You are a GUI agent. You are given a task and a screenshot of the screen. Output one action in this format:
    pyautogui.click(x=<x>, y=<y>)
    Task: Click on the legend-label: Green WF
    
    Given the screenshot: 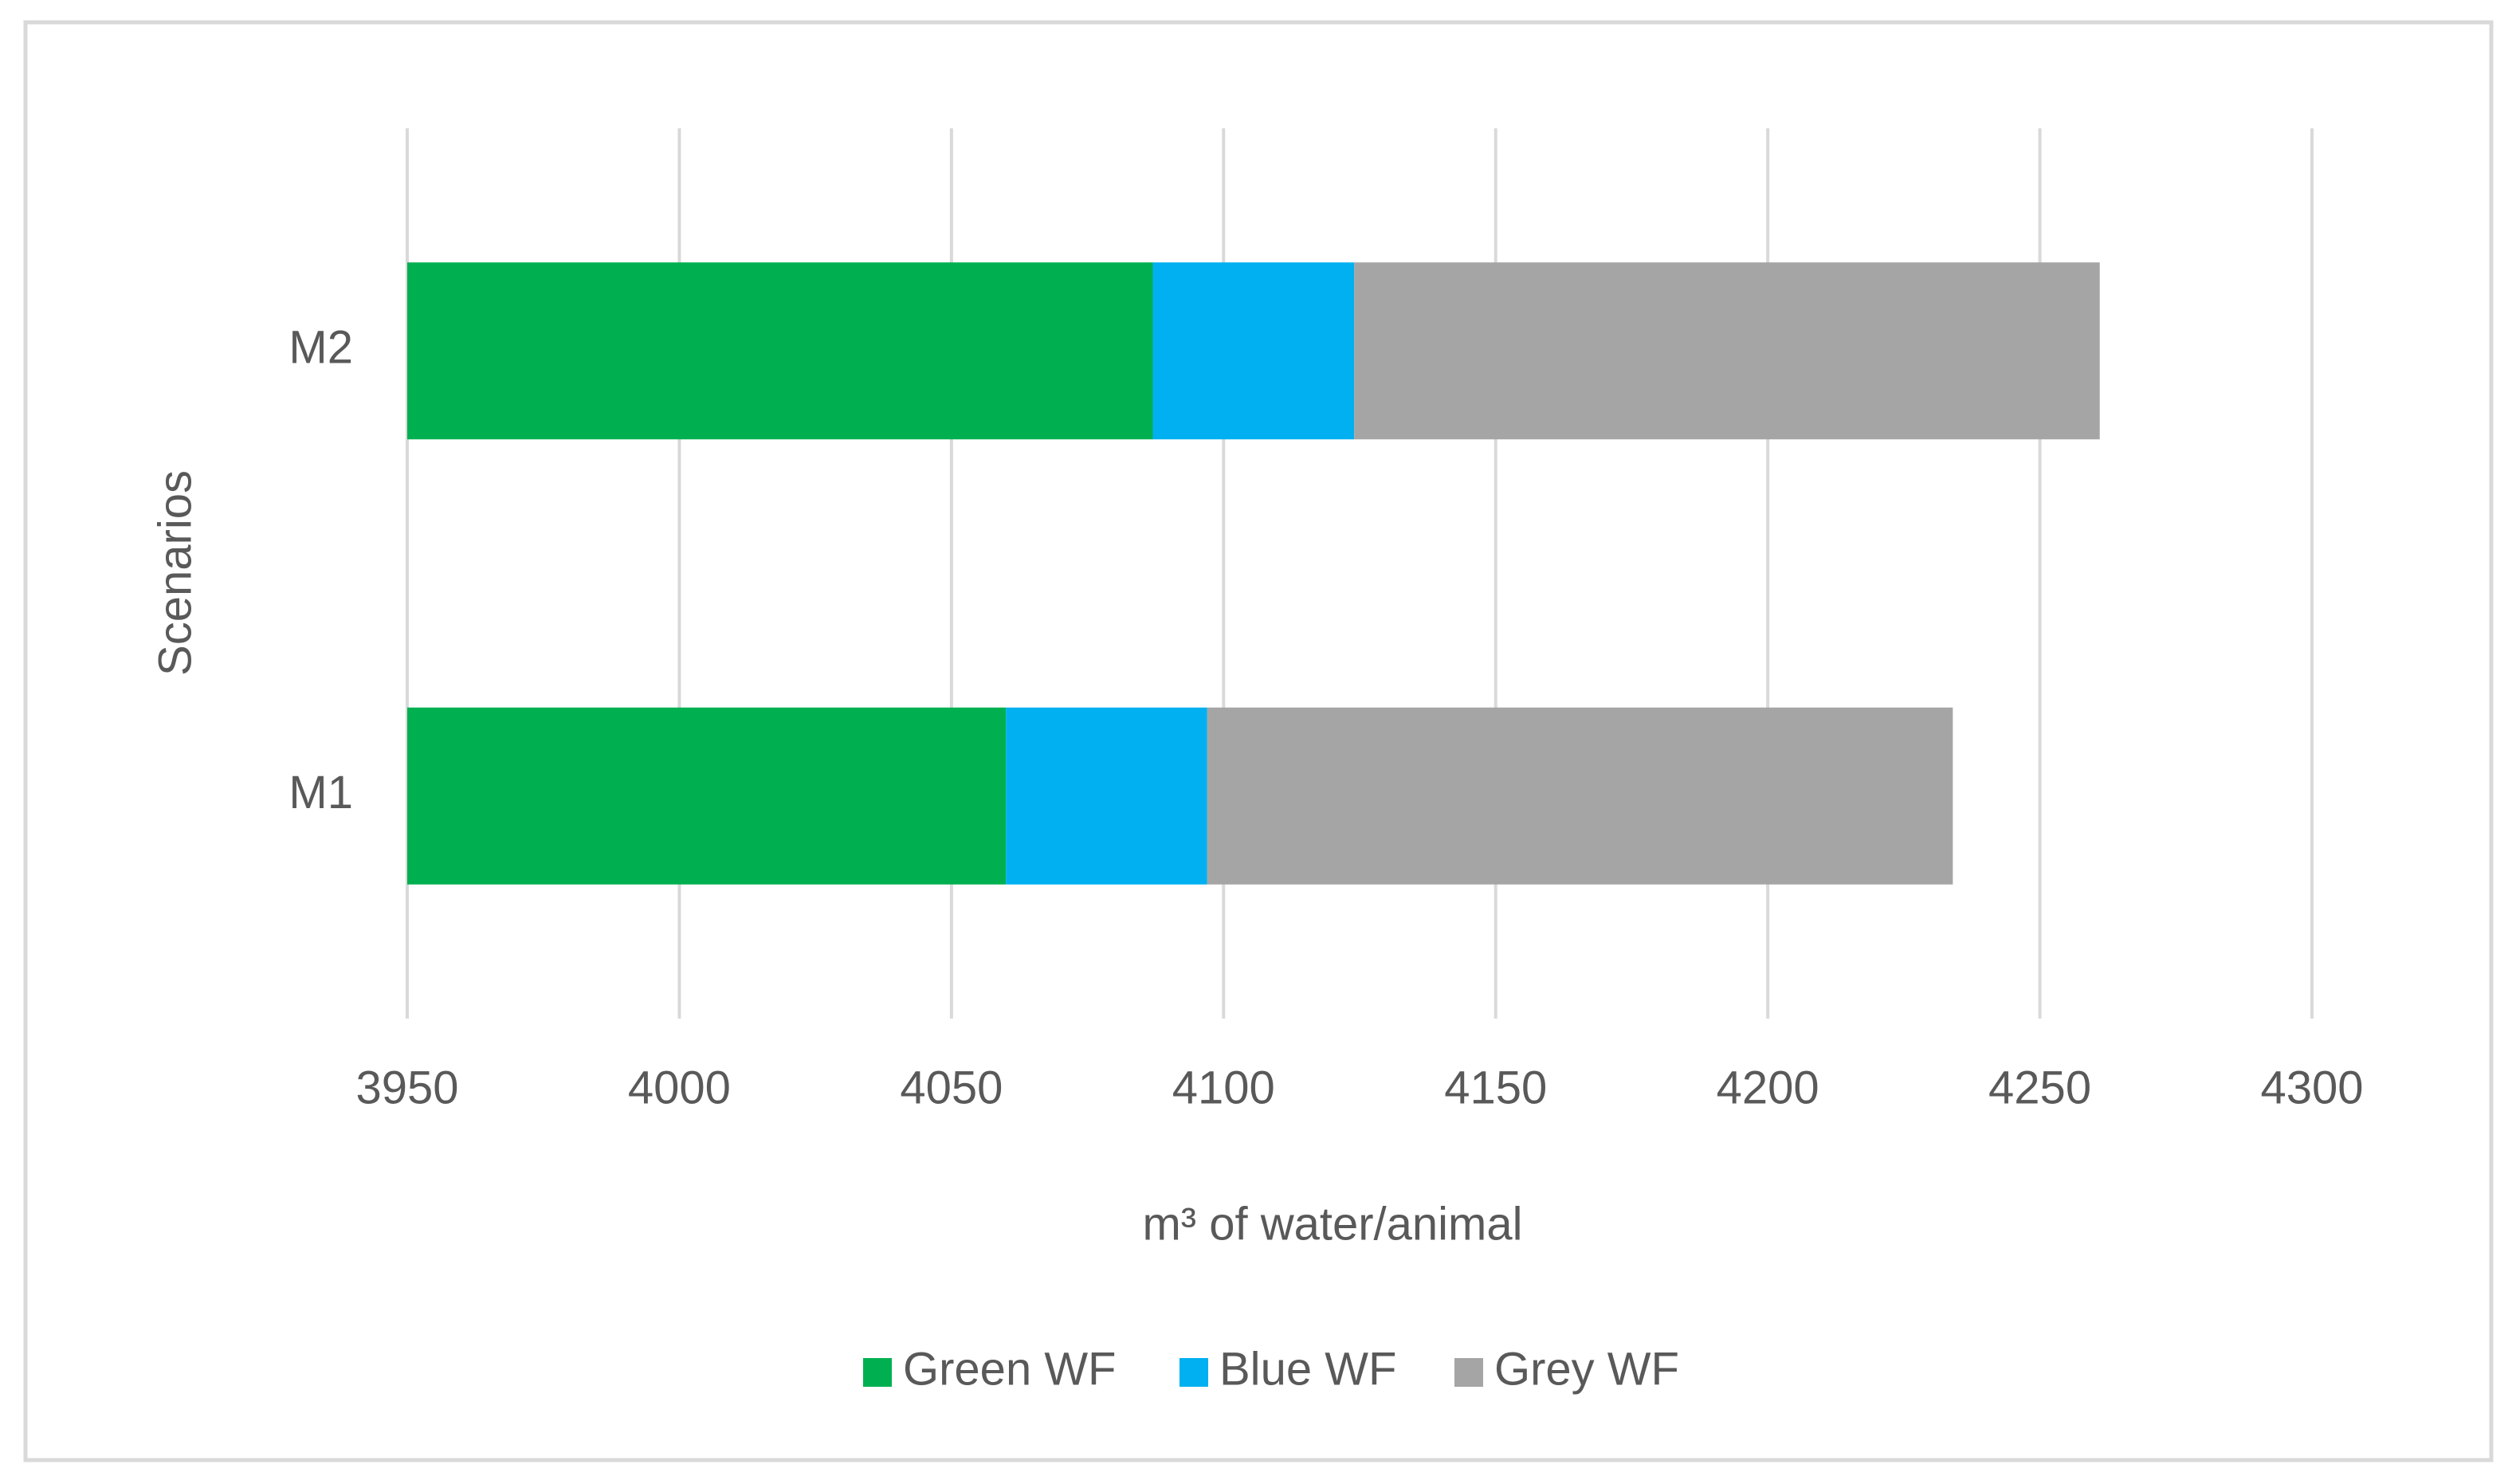 What is the action you would take?
    pyautogui.click(x=1010, y=1369)
    